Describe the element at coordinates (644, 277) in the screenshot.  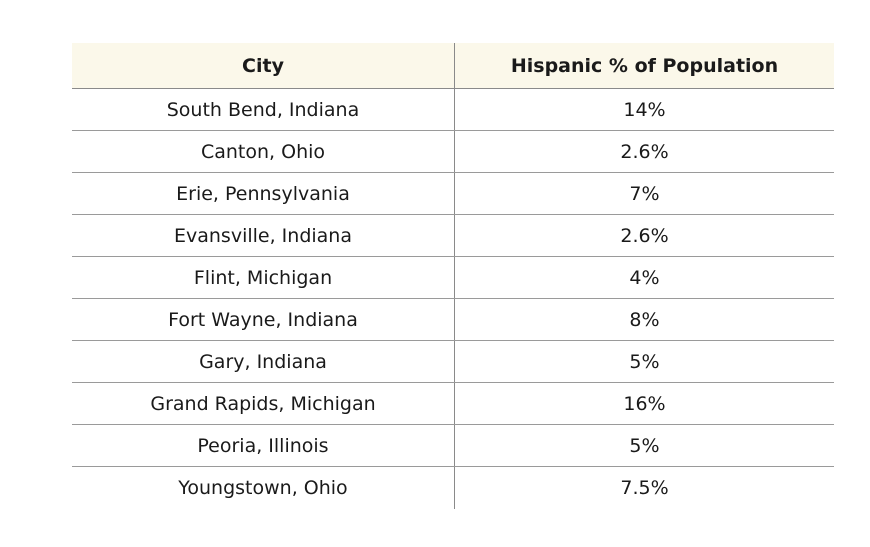
I see `percent-cell: 4%` at that location.